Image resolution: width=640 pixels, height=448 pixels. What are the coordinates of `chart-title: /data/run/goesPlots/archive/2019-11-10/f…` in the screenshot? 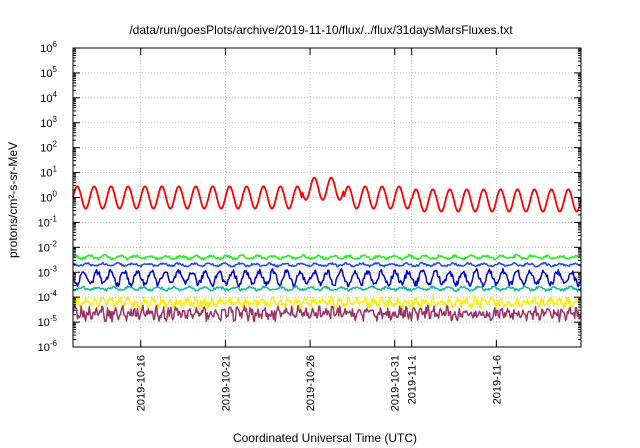 It's located at (321, 30).